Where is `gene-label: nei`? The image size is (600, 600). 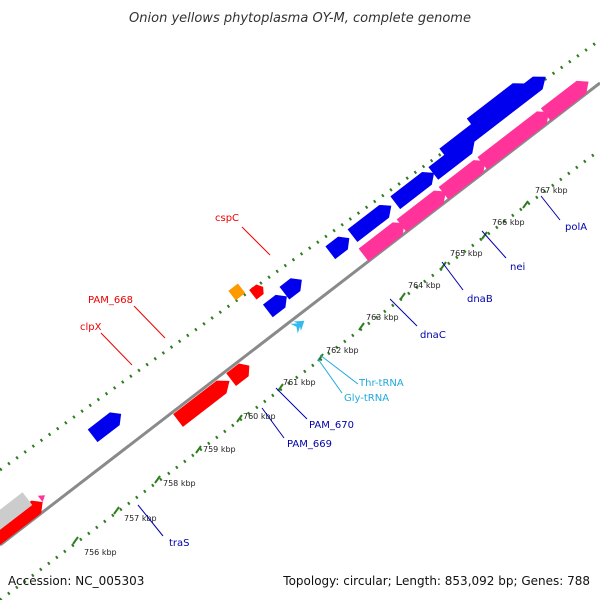 gene-label: nei is located at coordinates (517, 267).